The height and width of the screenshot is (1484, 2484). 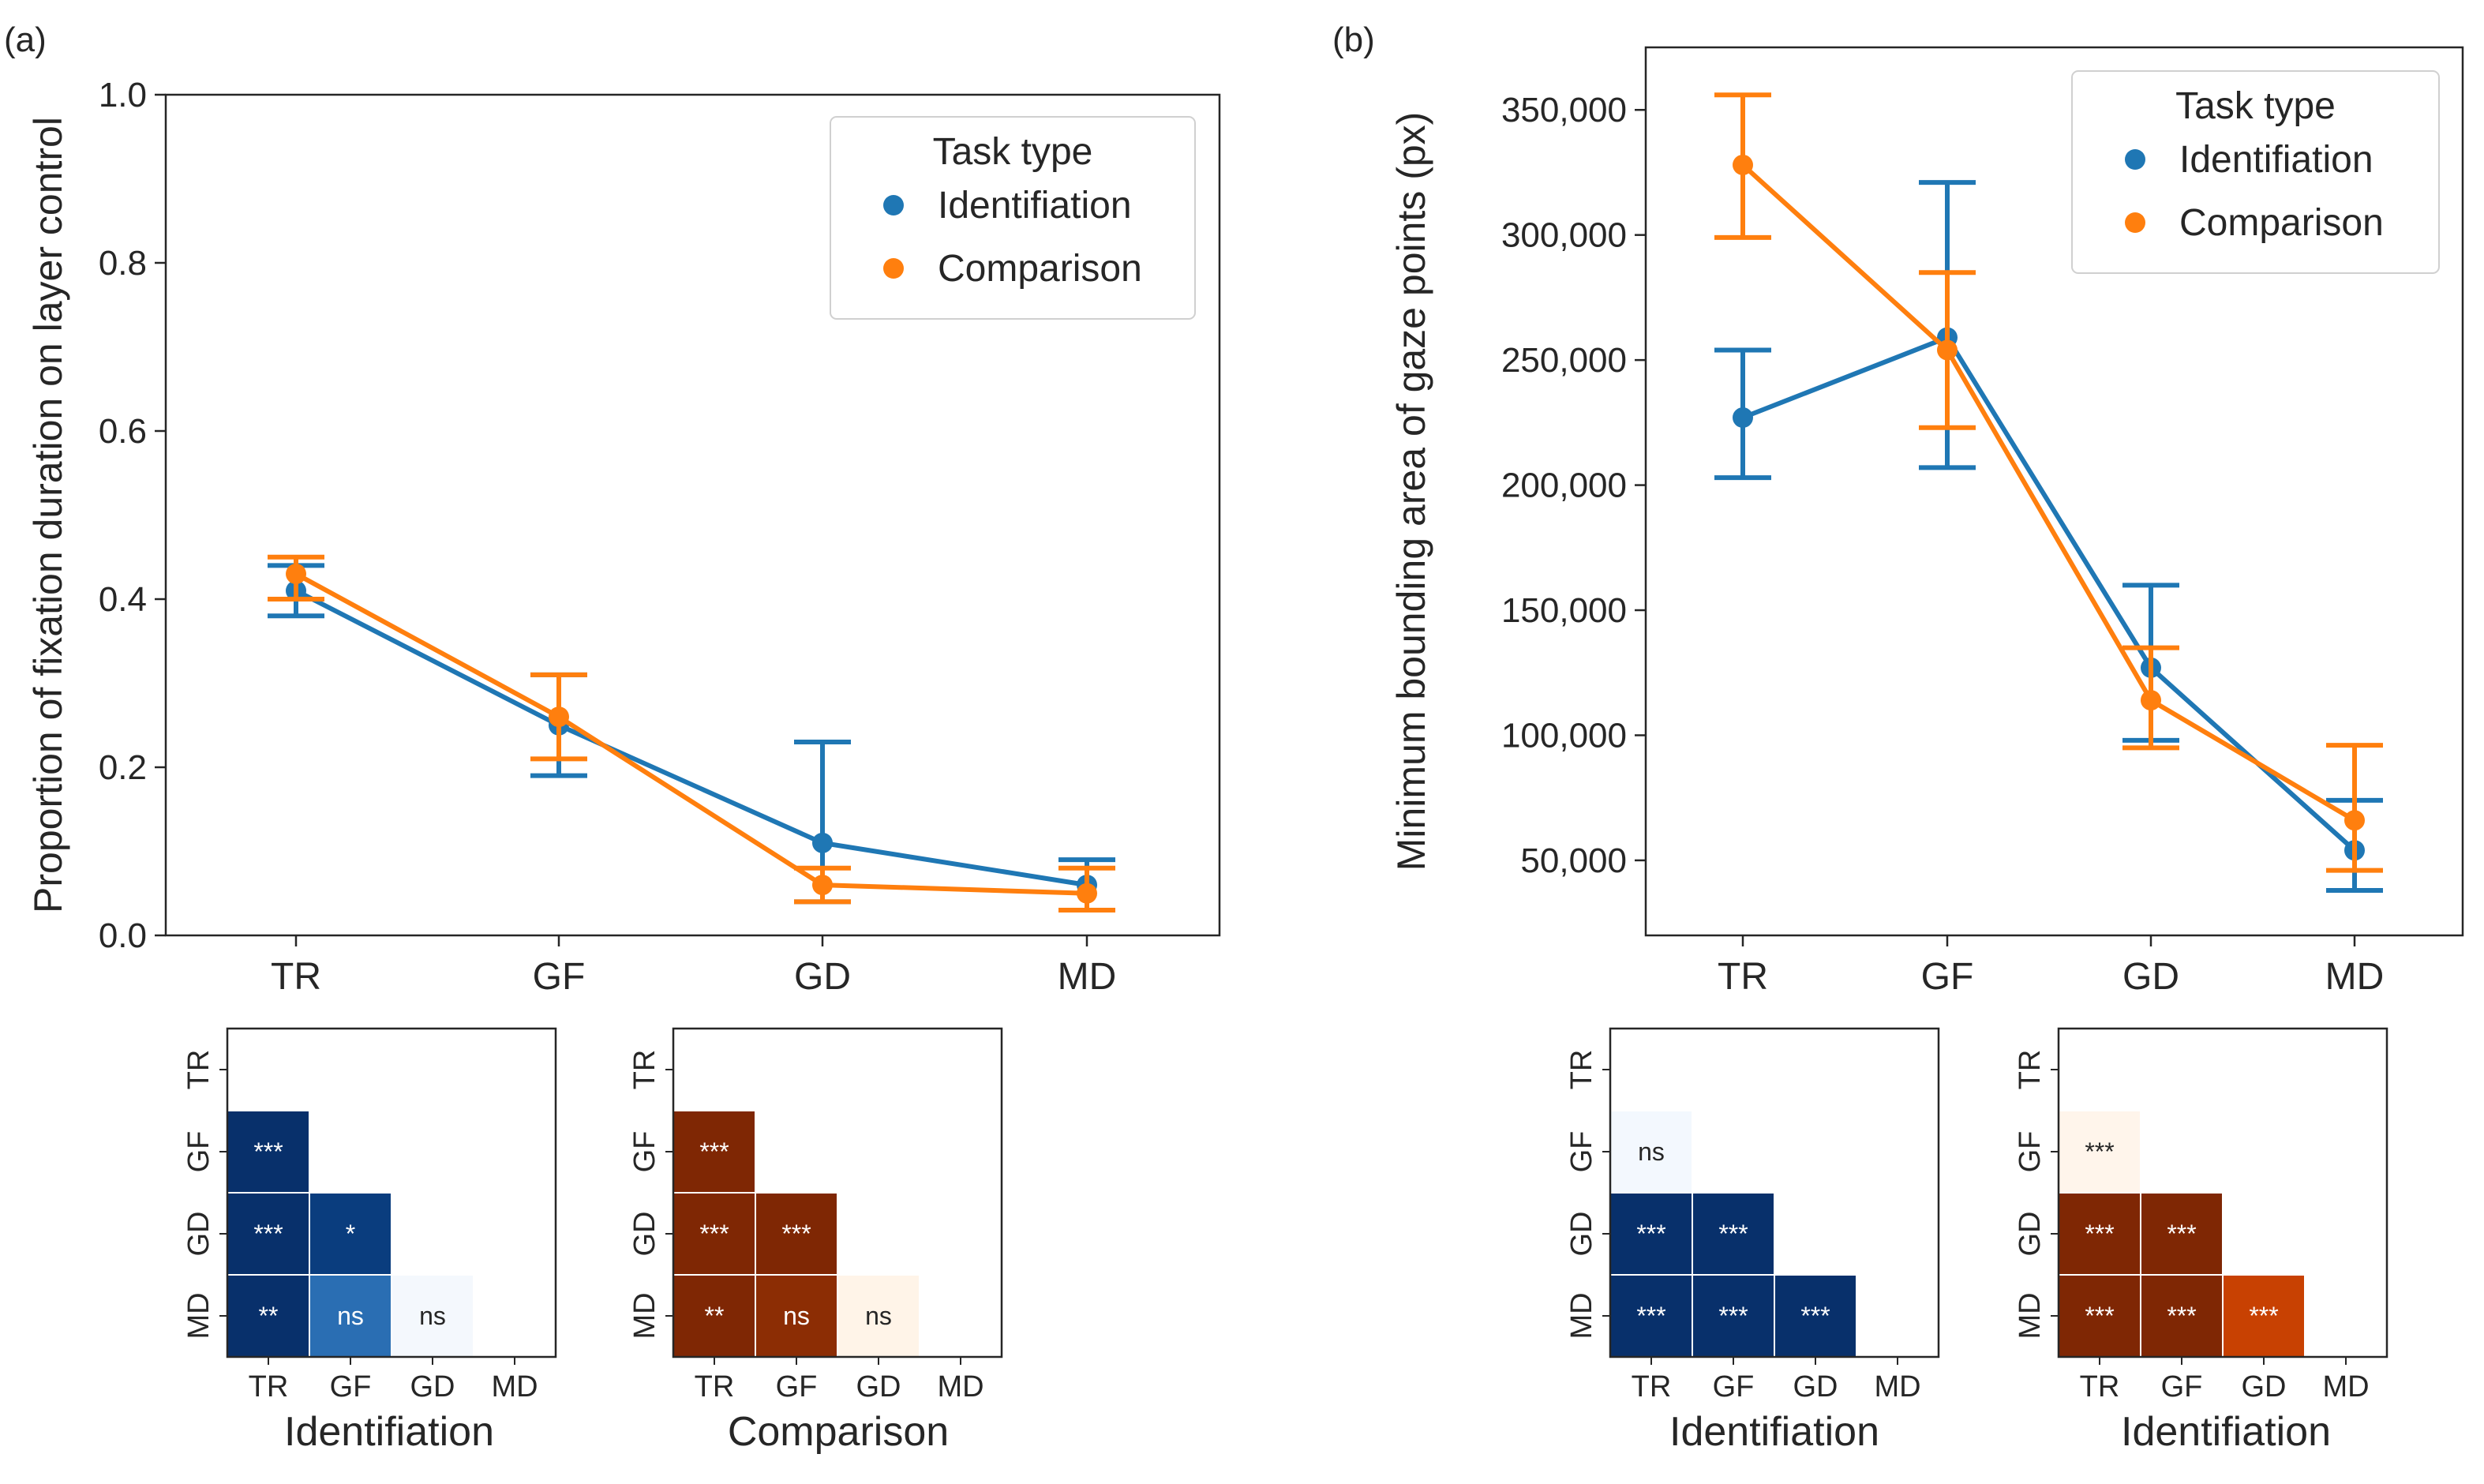 I want to click on y-tick-label: 100,000, so click(x=1564, y=735).